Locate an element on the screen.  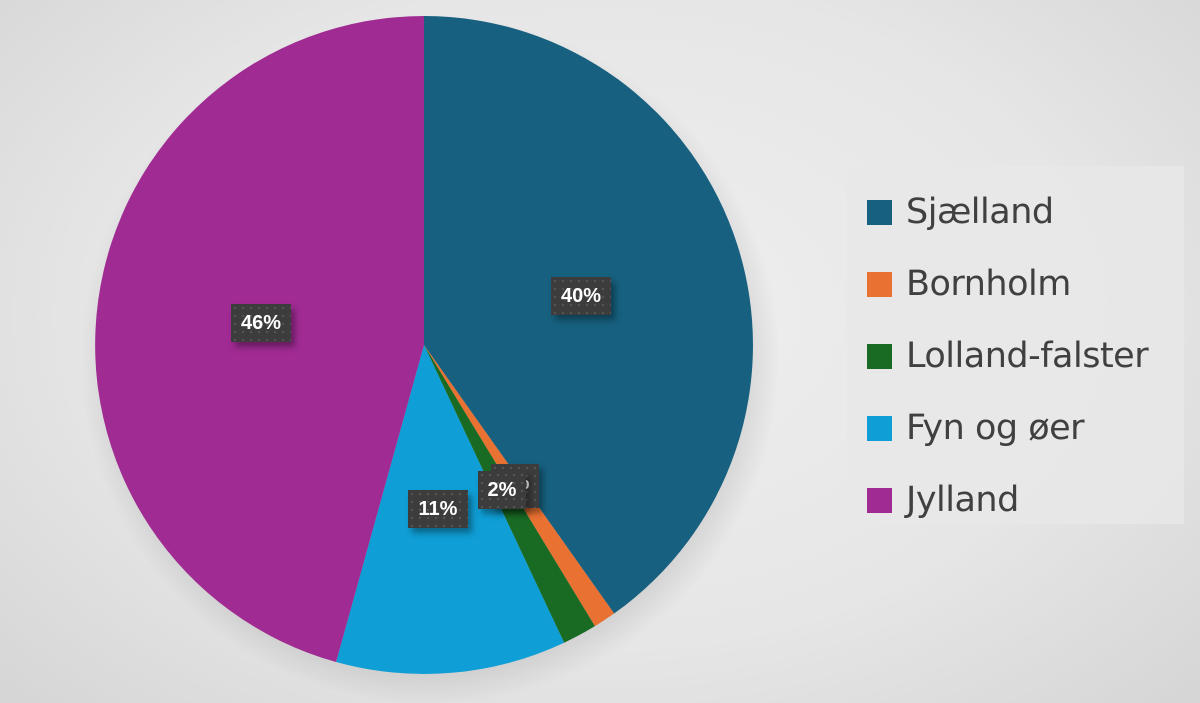
legend-item-bornholm: Bornholm is located at coordinates (1015, 284).